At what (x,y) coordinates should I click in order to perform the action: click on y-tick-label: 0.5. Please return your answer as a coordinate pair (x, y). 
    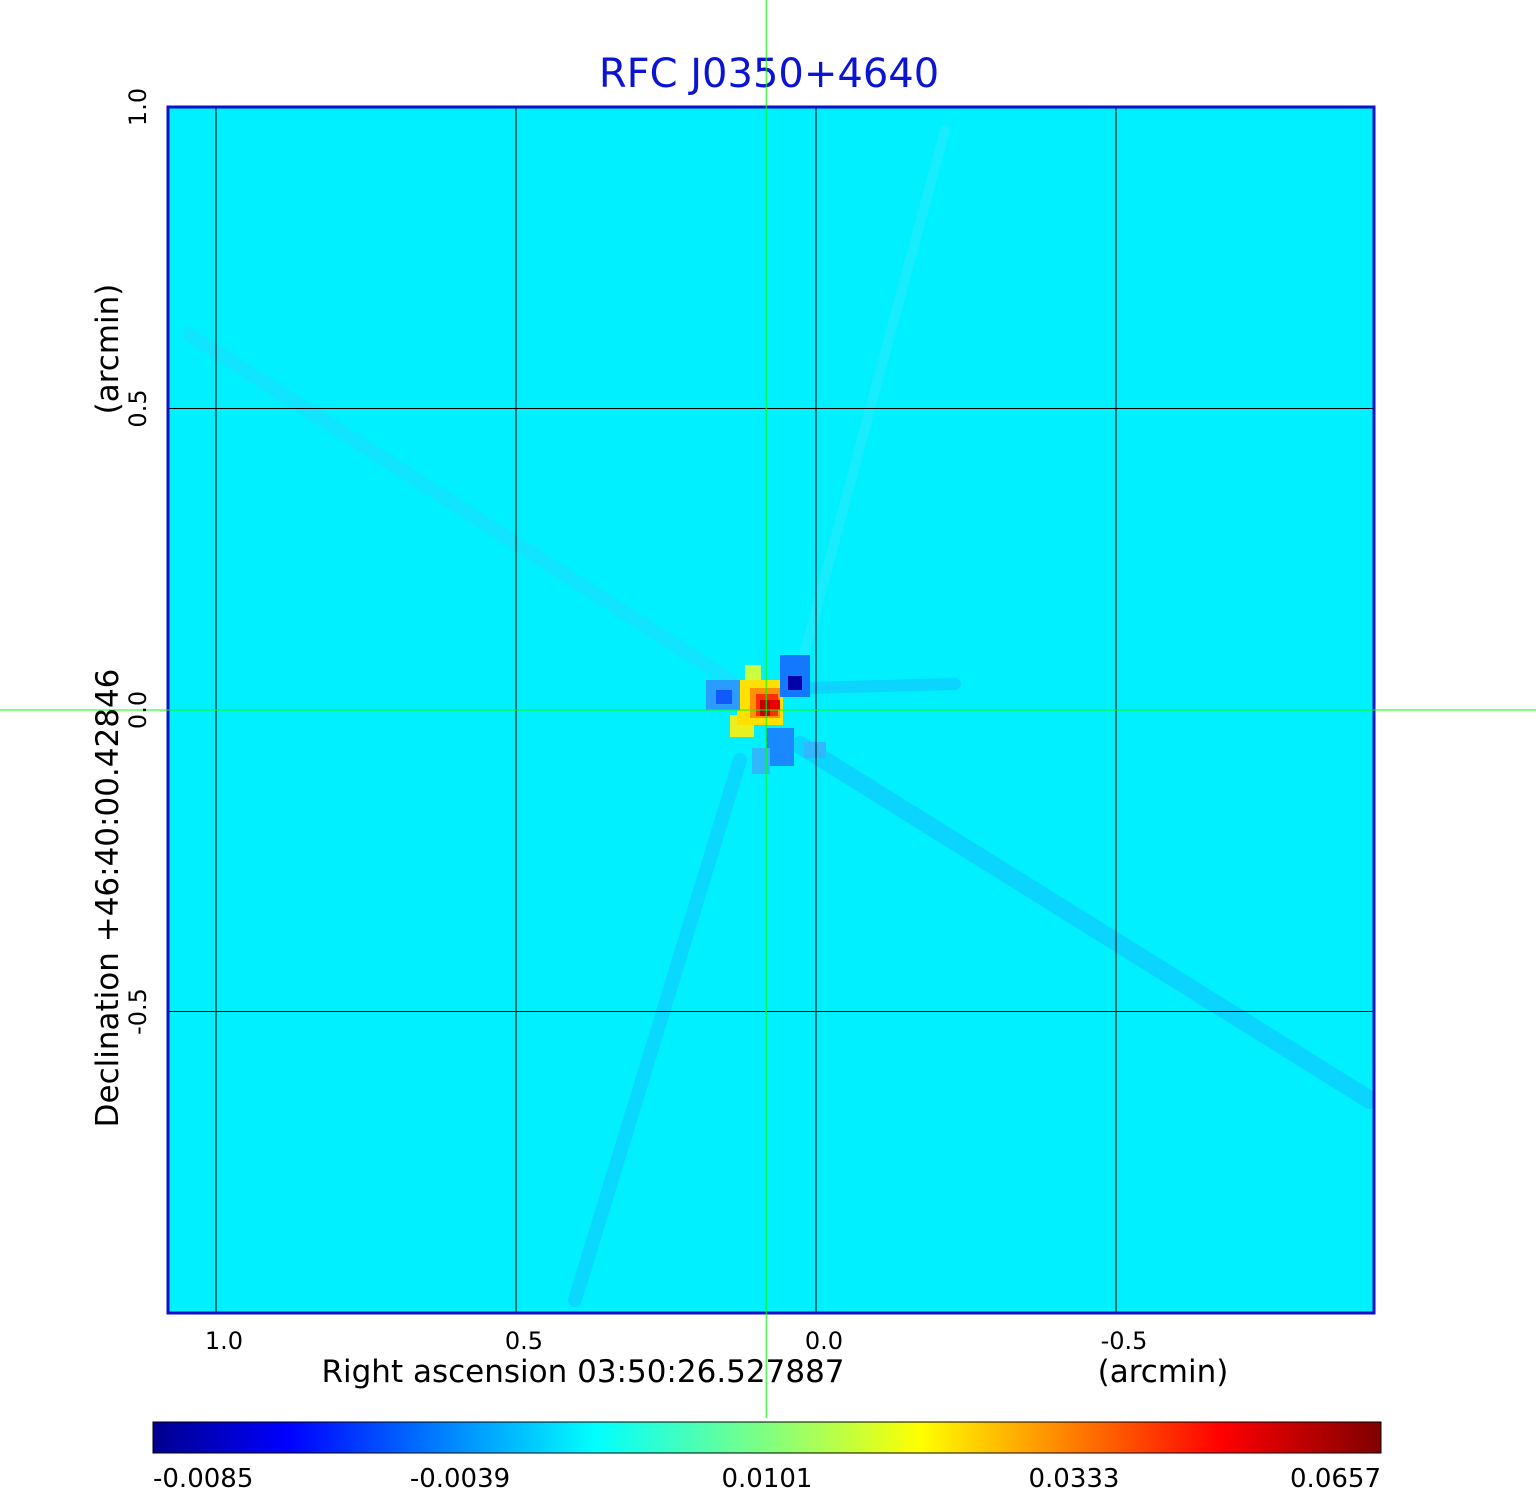
    Looking at the image, I should click on (138, 408).